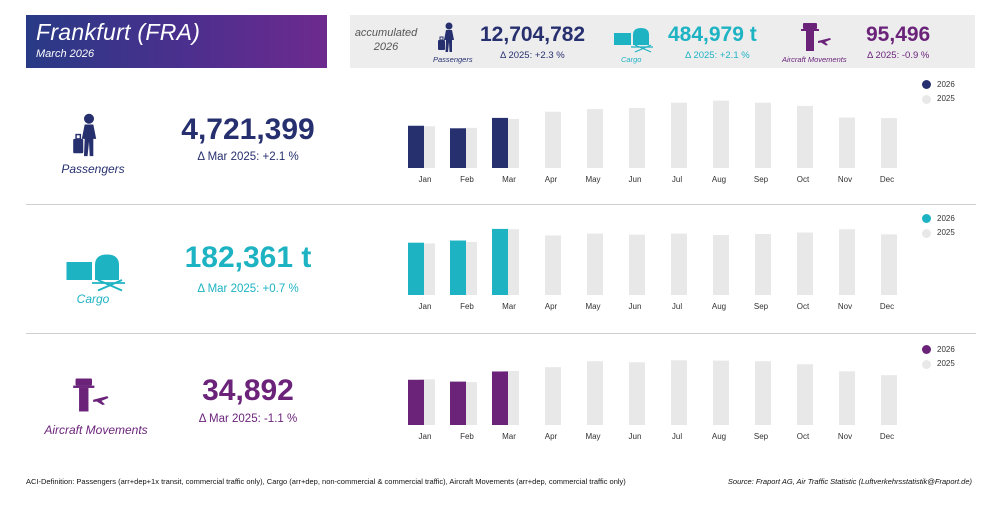 The height and width of the screenshot is (505, 1000). What do you see at coordinates (96, 430) in the screenshot?
I see `movements-row-label: Aircraft Movements` at bounding box center [96, 430].